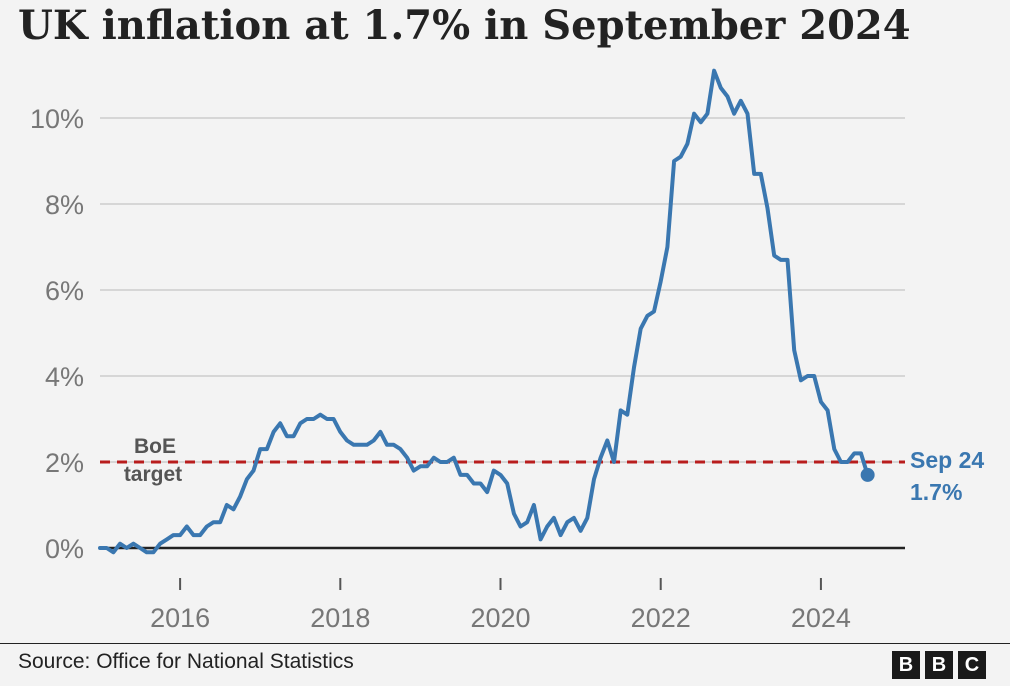 The image size is (1010, 686). What do you see at coordinates (57, 119) in the screenshot?
I see `y-tick-label: 10%` at bounding box center [57, 119].